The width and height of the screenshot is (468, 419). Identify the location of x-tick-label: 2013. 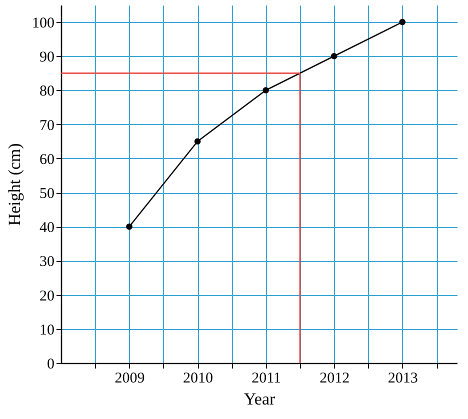
(403, 378).